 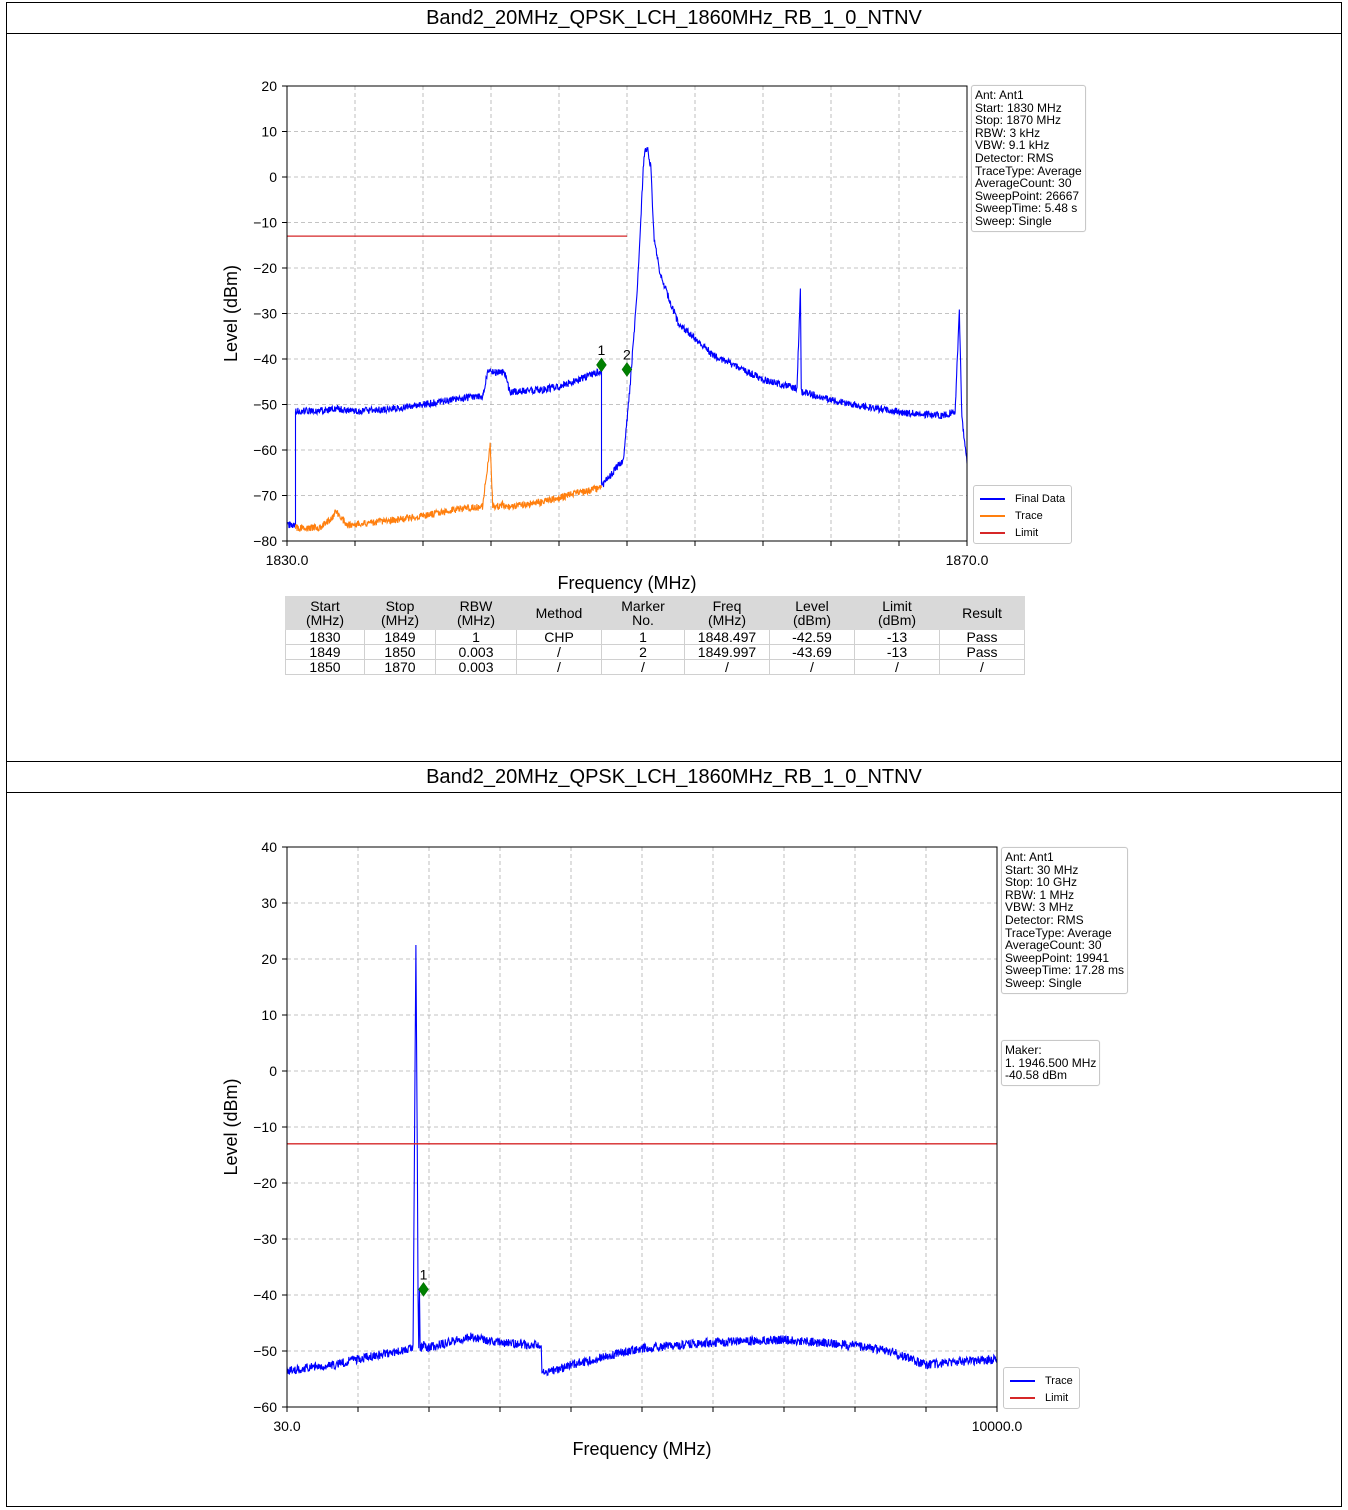 I want to click on table-cell: 0.003, so click(x=476, y=652).